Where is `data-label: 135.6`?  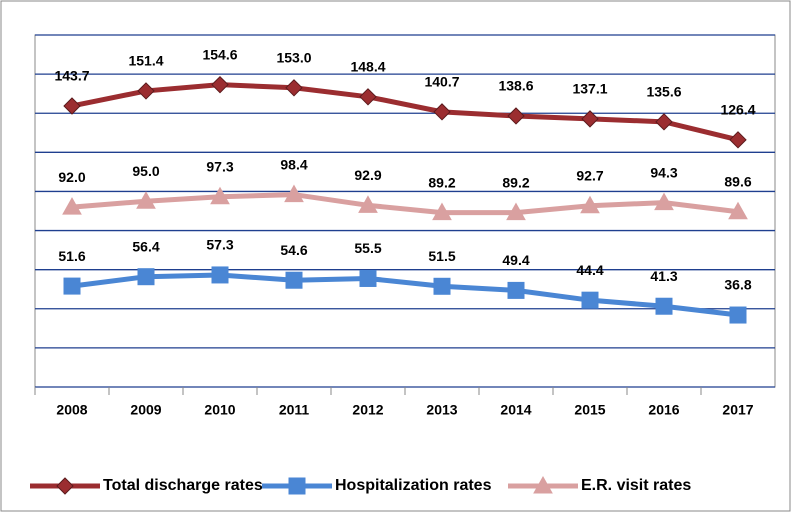 data-label: 135.6 is located at coordinates (663, 92).